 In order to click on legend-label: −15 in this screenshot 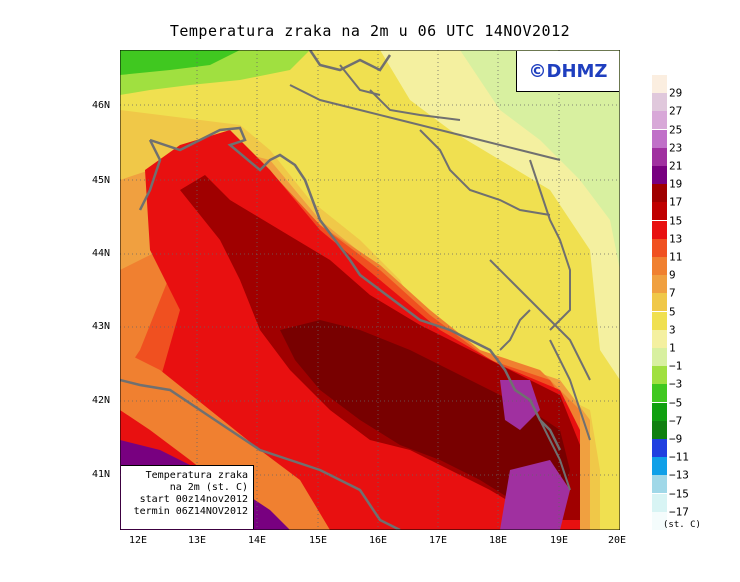, I will do `click(679, 494)`.